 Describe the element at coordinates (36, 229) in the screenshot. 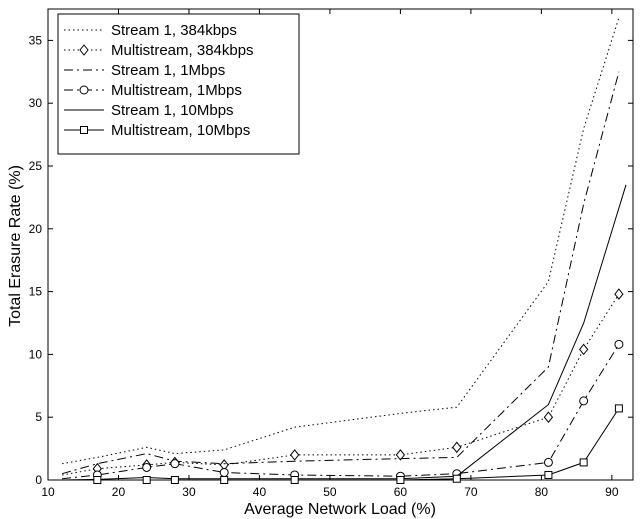

I see `y-tick-label: 20` at that location.